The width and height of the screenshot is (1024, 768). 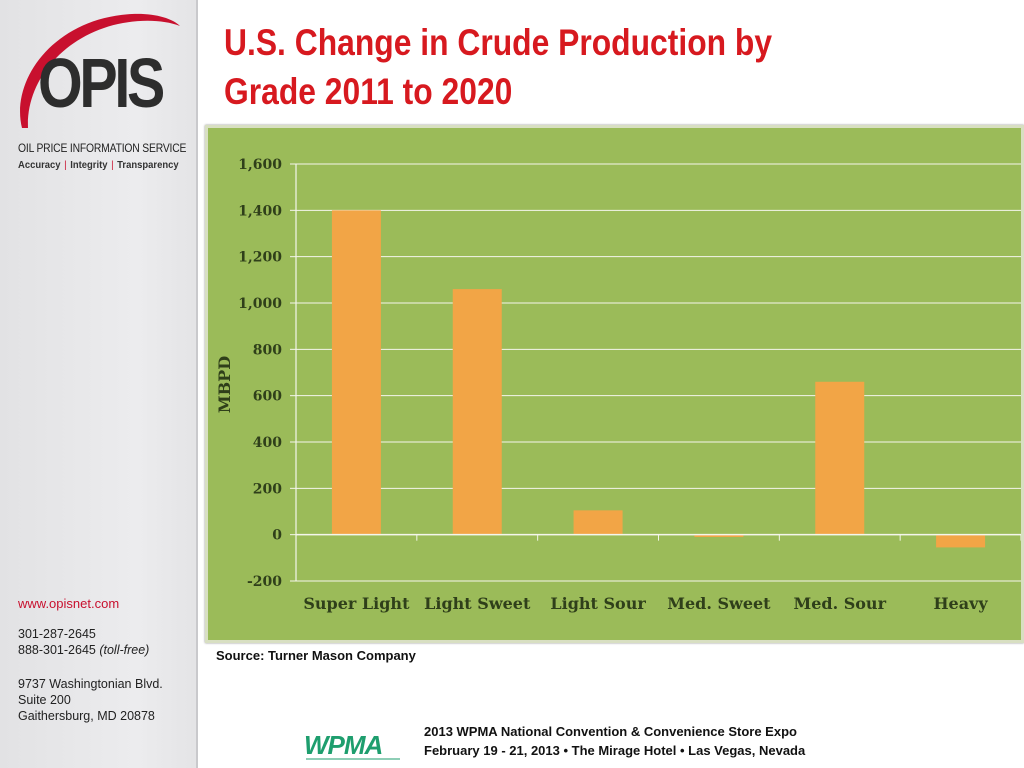 I want to click on y-tick-label: 400, so click(x=267, y=443).